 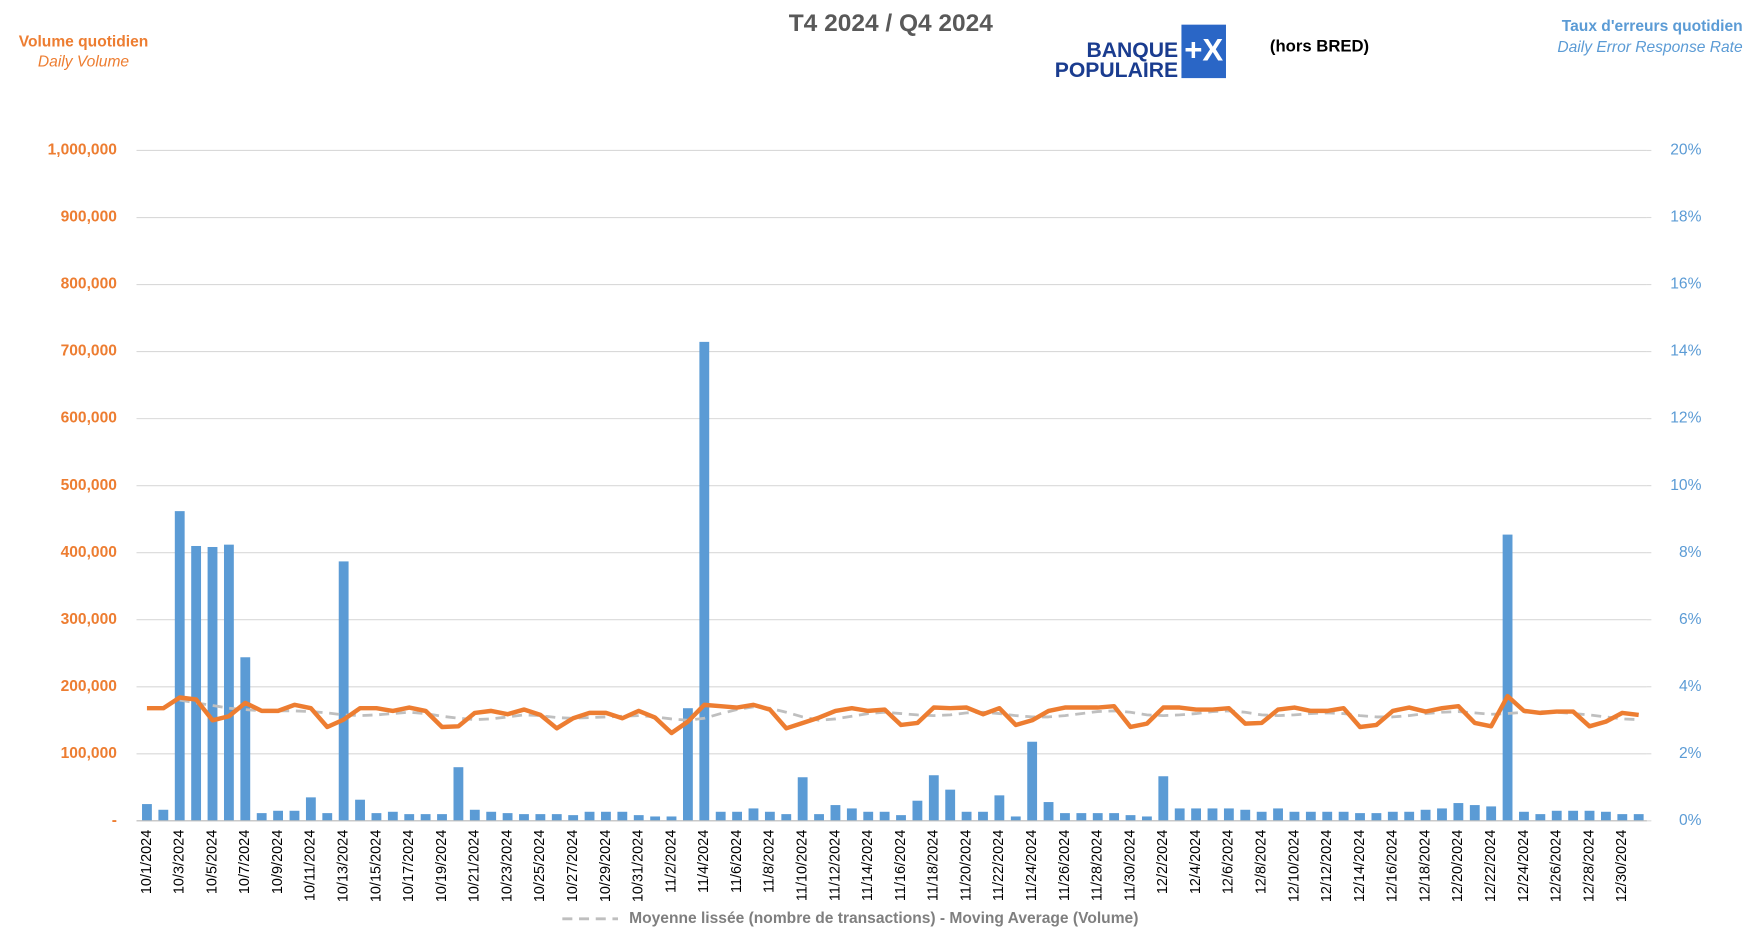 What do you see at coordinates (1360, 866) in the screenshot?
I see `x-tick-label: 12/14/2024` at bounding box center [1360, 866].